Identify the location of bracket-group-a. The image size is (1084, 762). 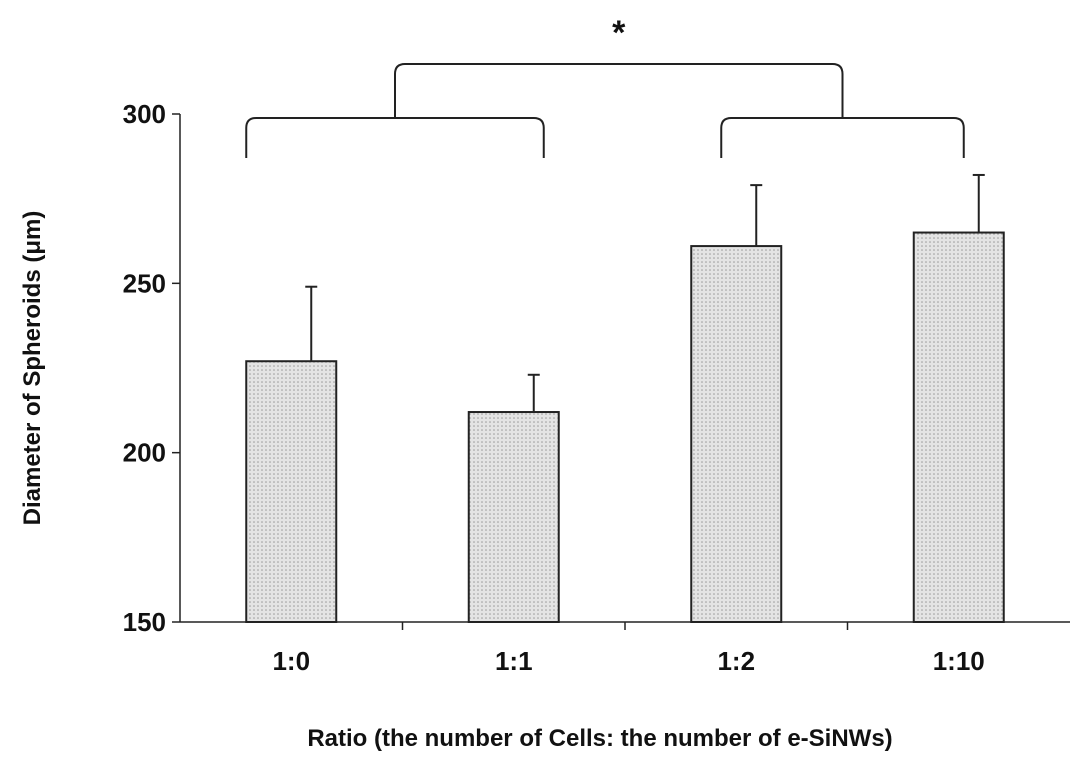
(395, 137).